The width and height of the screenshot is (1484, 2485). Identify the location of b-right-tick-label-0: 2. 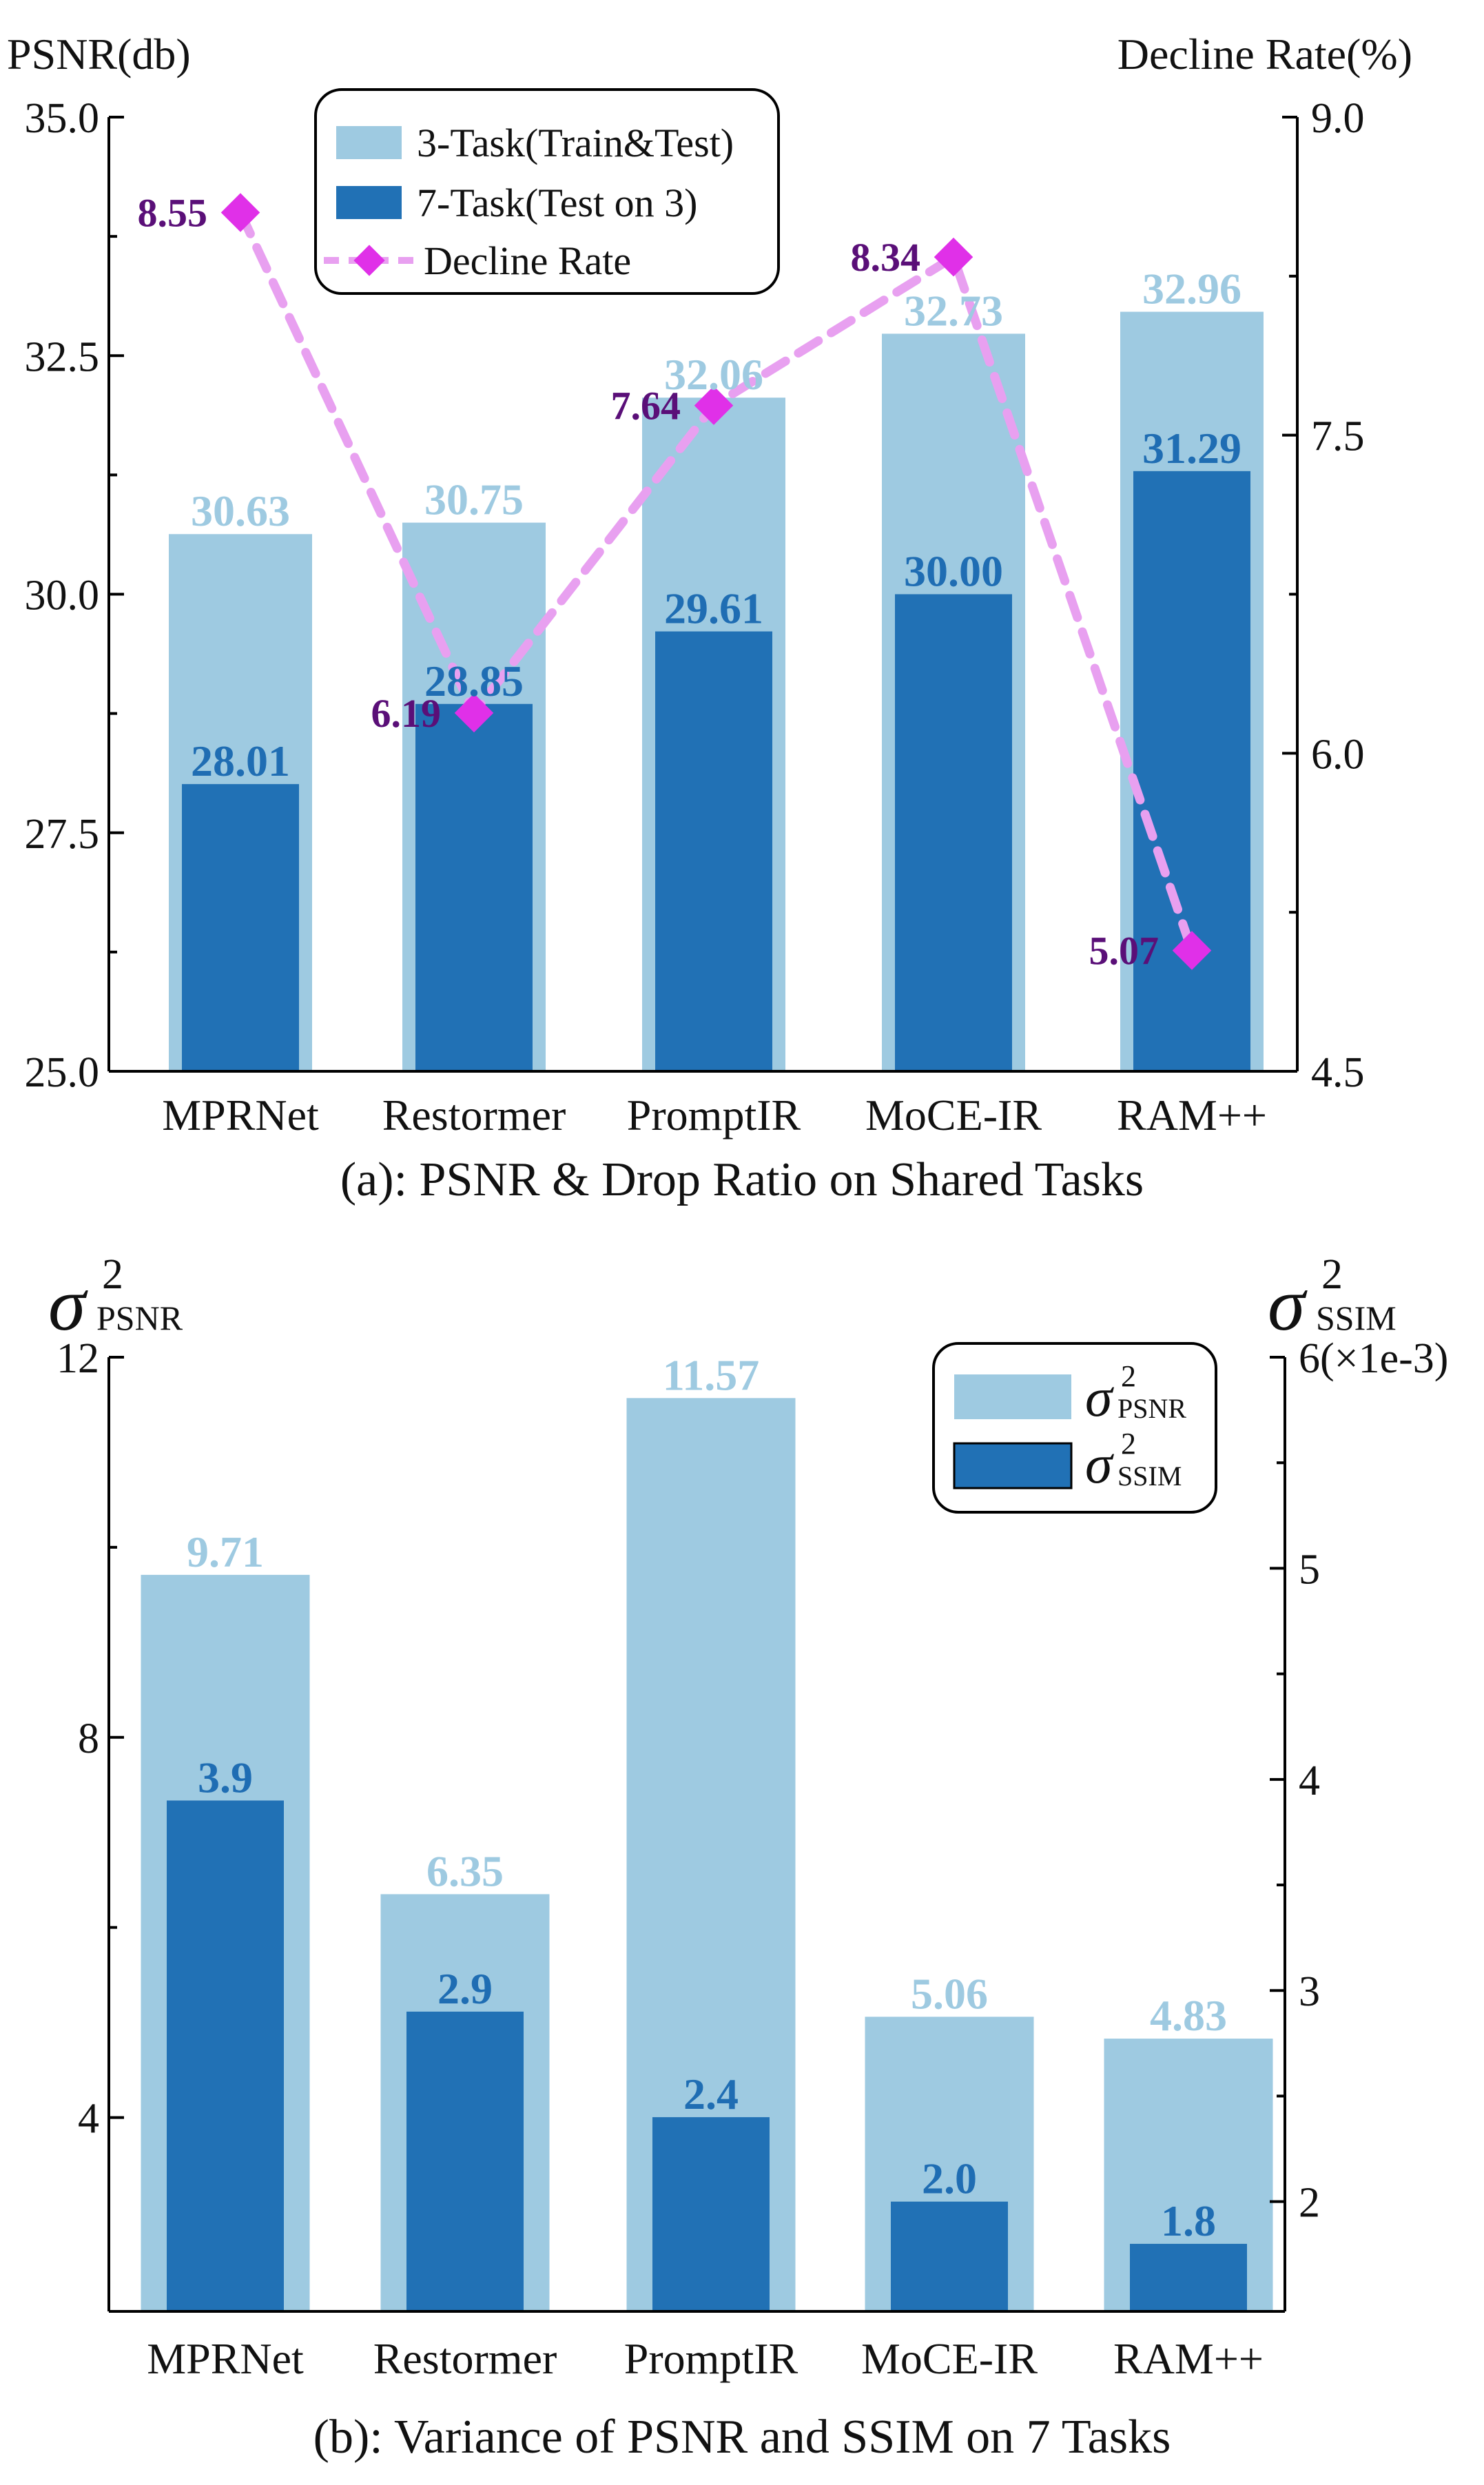
(1309, 2203).